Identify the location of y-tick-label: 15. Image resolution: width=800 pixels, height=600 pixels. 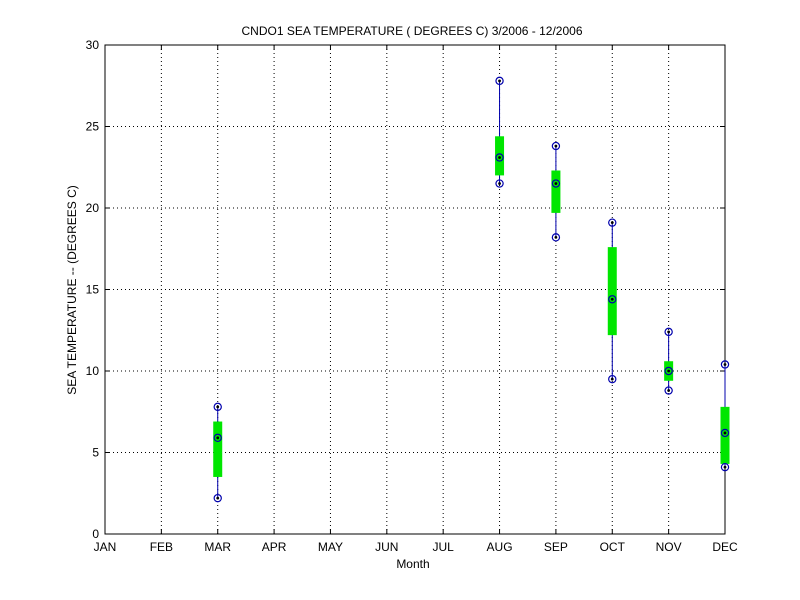
(93, 290).